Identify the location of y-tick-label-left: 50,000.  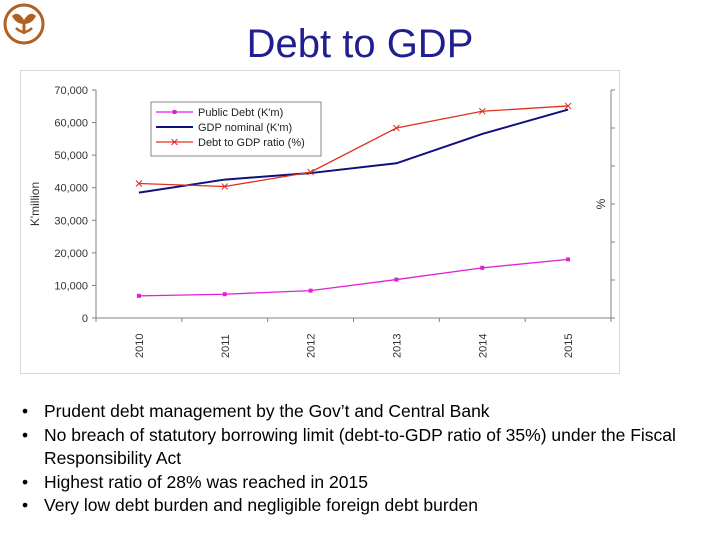
(71, 156).